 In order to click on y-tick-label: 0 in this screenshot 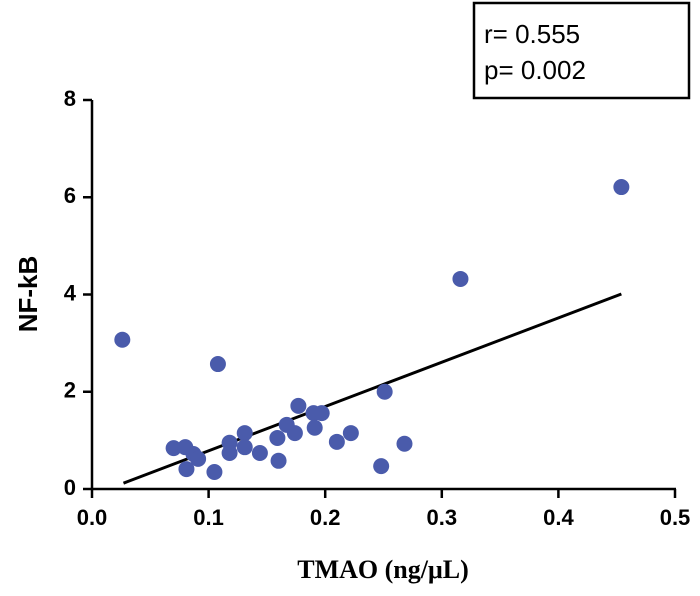, I will do `click(70, 487)`.